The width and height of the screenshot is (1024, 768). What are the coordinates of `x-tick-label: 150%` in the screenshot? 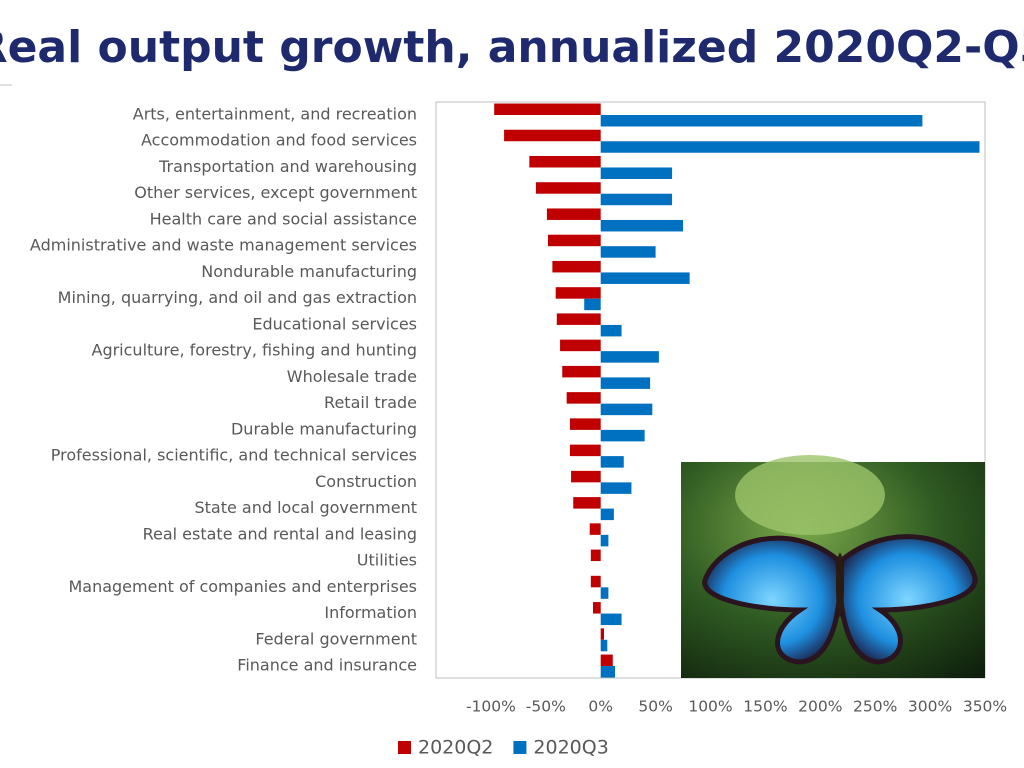 It's located at (765, 707).